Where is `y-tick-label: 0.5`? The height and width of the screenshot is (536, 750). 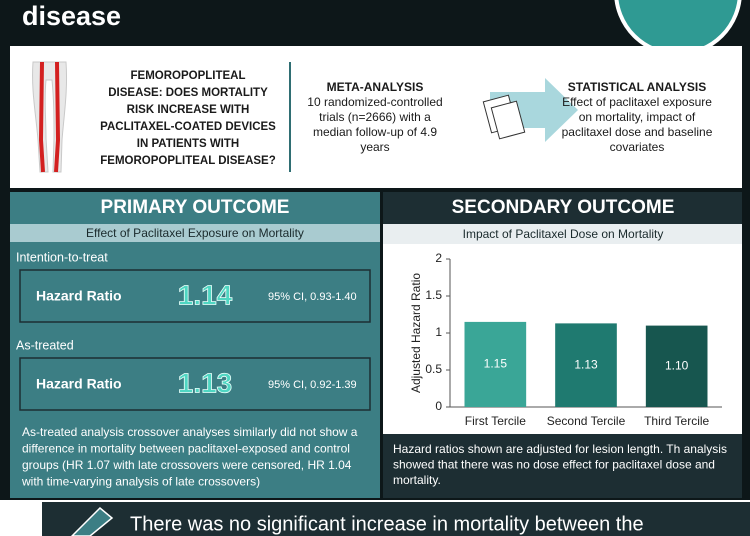
y-tick-label: 0.5 is located at coordinates (433, 369).